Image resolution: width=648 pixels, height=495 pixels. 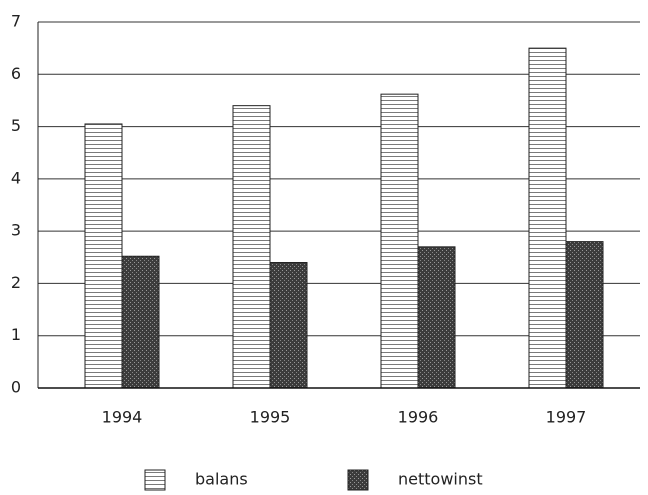 I want to click on y-tick-label: 3, so click(x=16, y=230).